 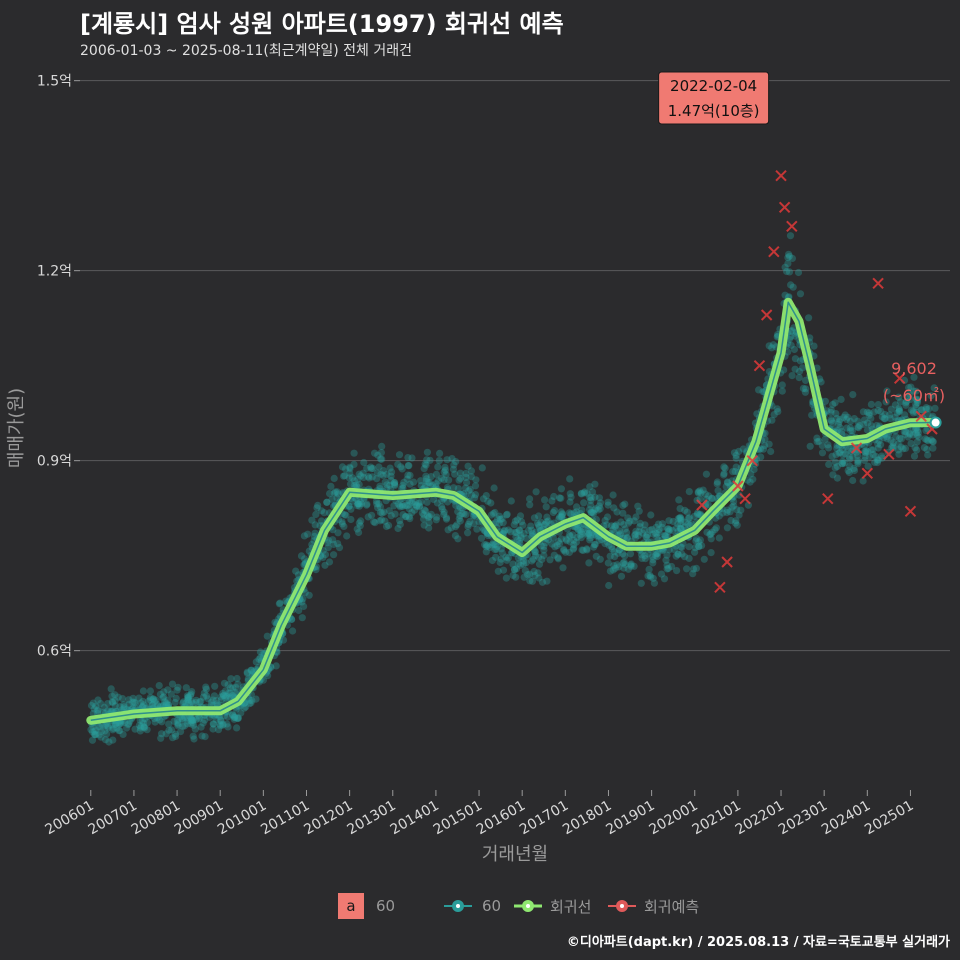 What do you see at coordinates (54, 462) in the screenshot?
I see `y-tick-label: 0.9억` at bounding box center [54, 462].